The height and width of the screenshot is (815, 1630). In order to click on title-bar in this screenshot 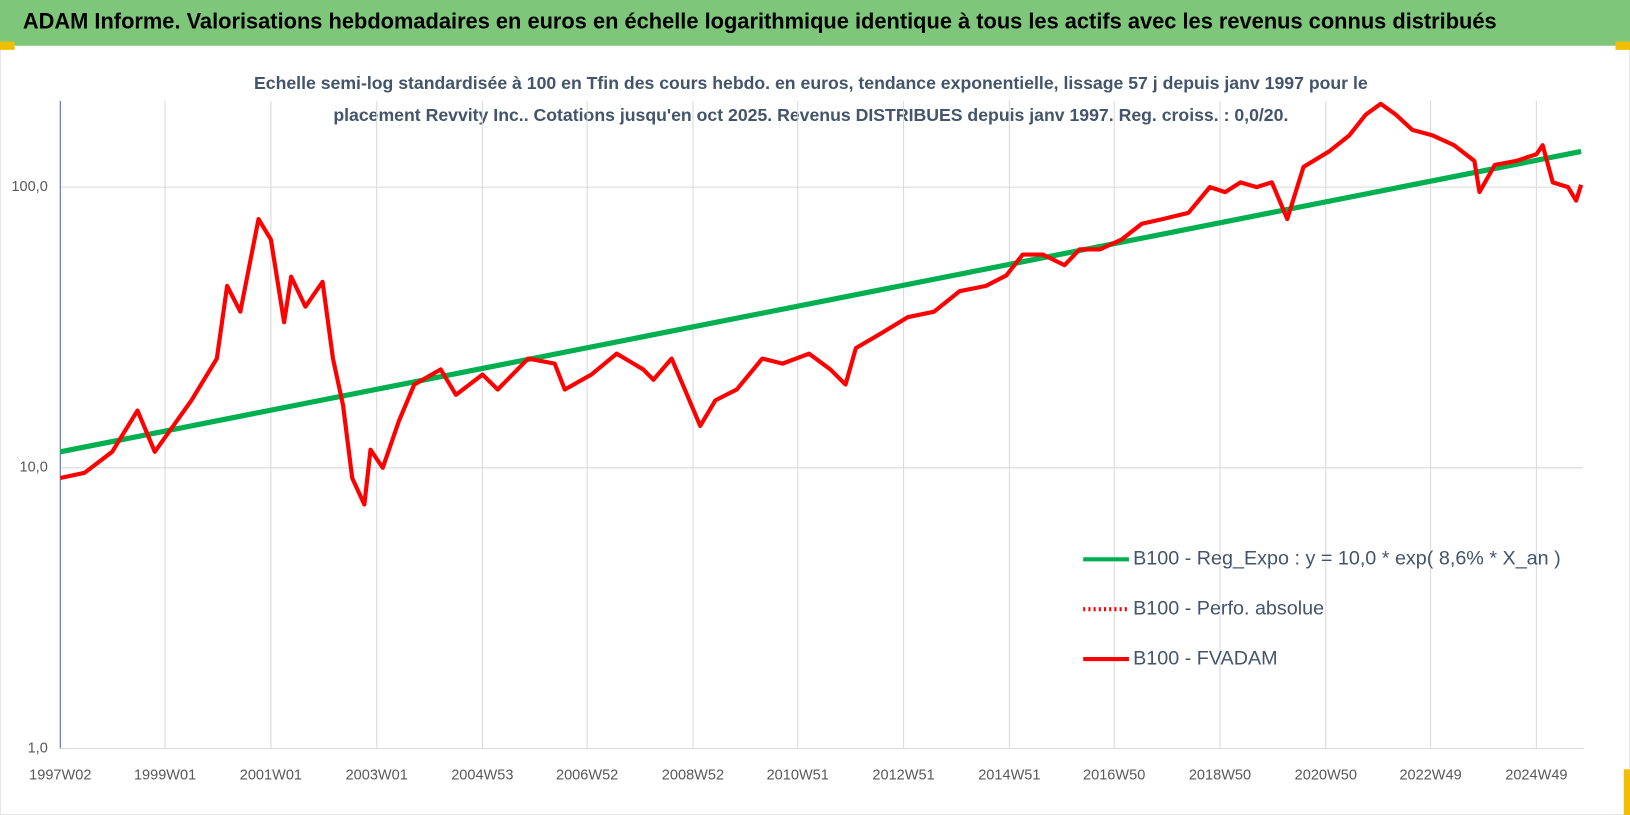, I will do `click(815, 23)`.